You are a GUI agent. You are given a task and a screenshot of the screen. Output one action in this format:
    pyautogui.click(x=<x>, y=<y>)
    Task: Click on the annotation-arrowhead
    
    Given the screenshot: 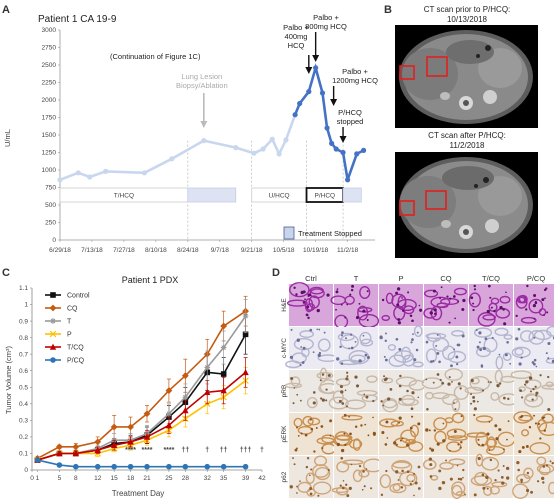 What is the action you would take?
    pyautogui.click(x=343, y=139)
    